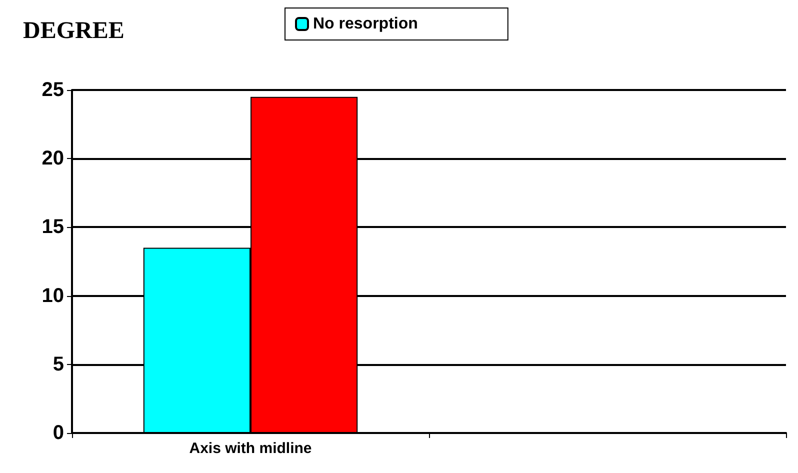  Describe the element at coordinates (250, 448) in the screenshot. I see `x-tick-label: Axis with midline` at that location.